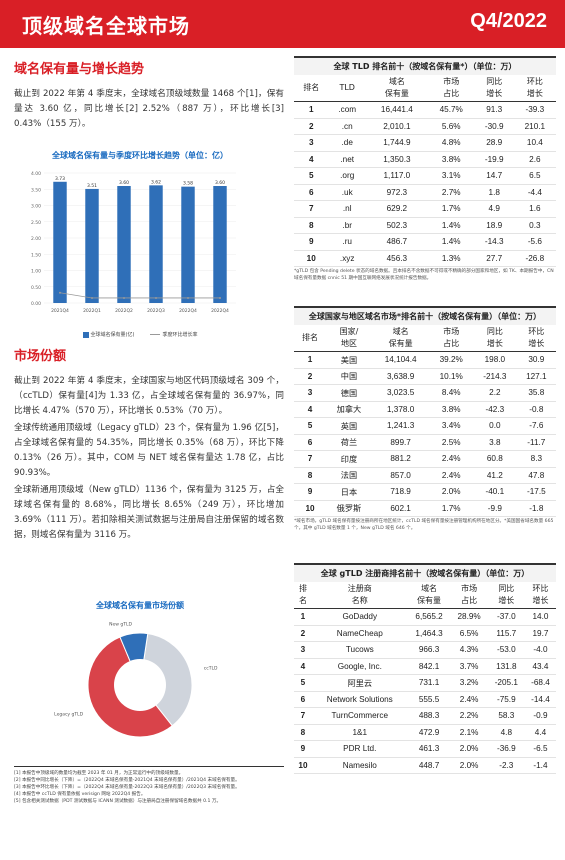 This screenshot has height=860, width=565. What do you see at coordinates (451, 442) in the screenshot?
I see `table-cell: 2.5%` at bounding box center [451, 442].